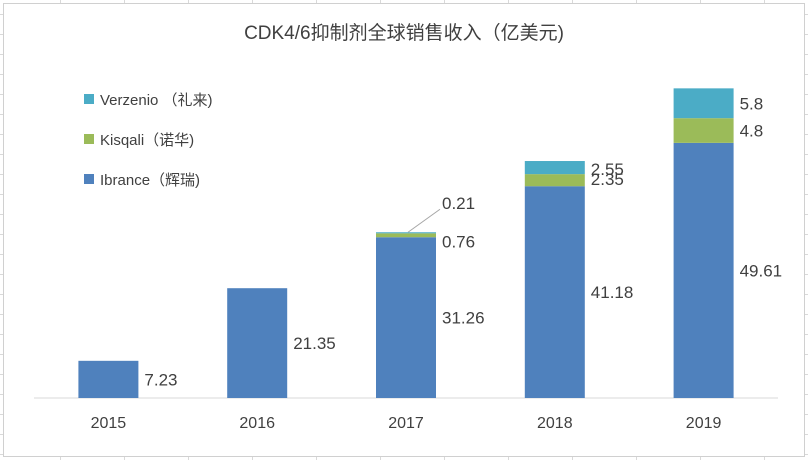 The height and width of the screenshot is (460, 808). What do you see at coordinates (607, 179) in the screenshot?
I see `data-label-2018-1: 2.35` at bounding box center [607, 179].